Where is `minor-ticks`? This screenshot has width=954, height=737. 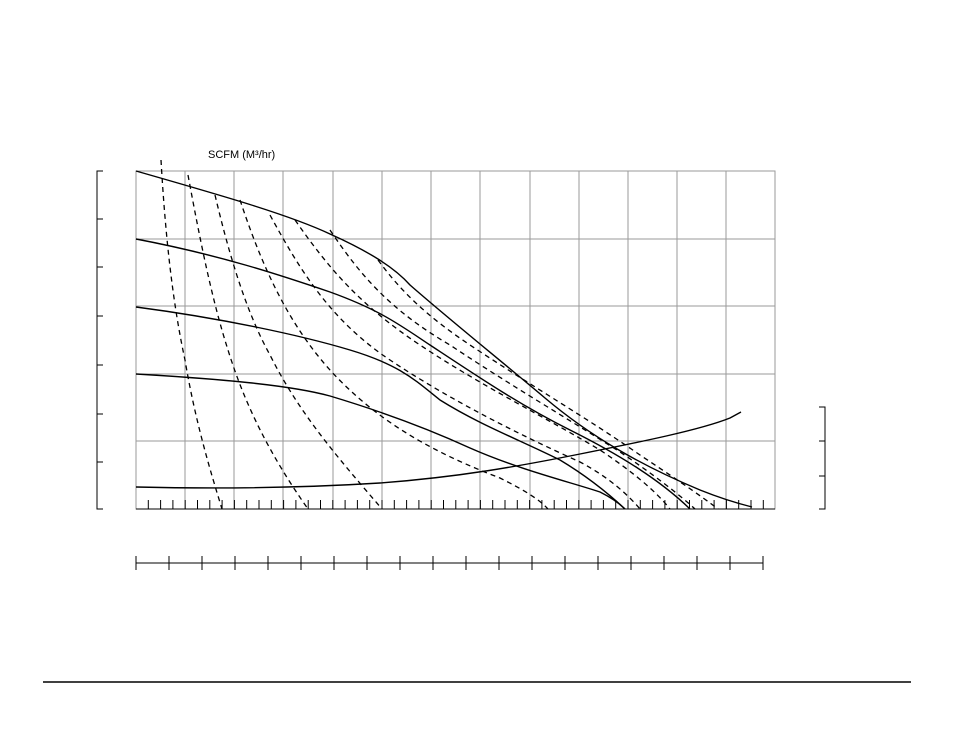
minor-ticks is located at coordinates (455, 504).